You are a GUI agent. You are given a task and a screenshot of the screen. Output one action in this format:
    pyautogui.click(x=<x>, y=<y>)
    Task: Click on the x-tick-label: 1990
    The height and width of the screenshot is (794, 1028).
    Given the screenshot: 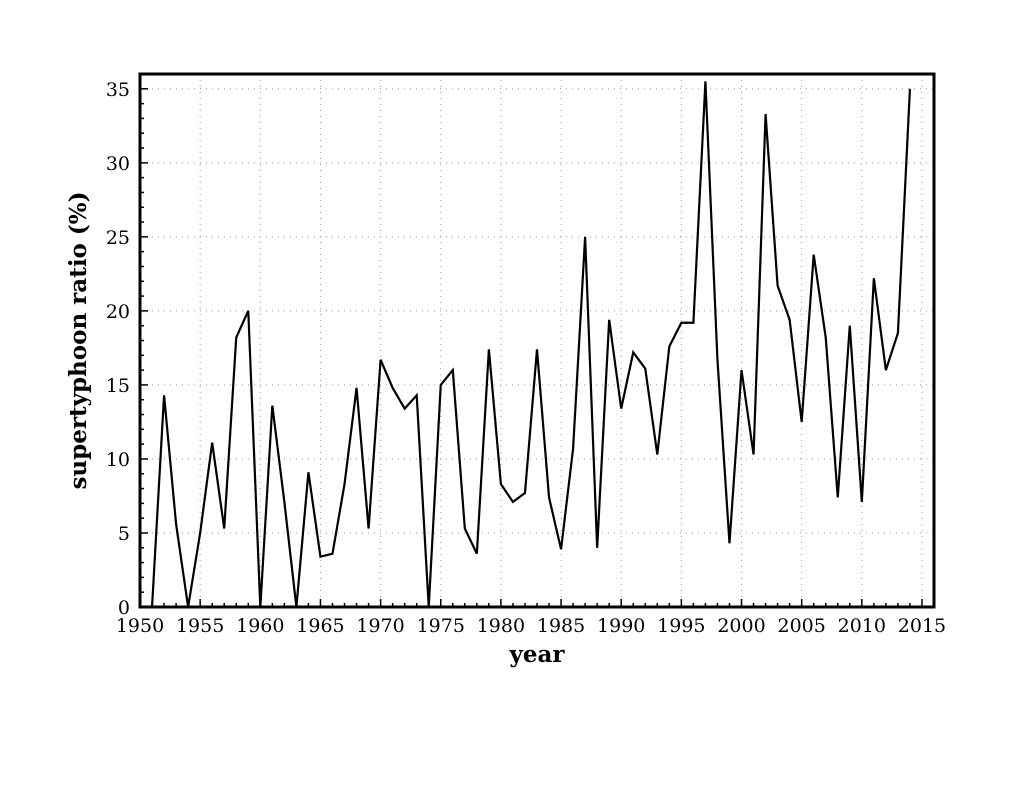 What is the action you would take?
    pyautogui.click(x=621, y=626)
    